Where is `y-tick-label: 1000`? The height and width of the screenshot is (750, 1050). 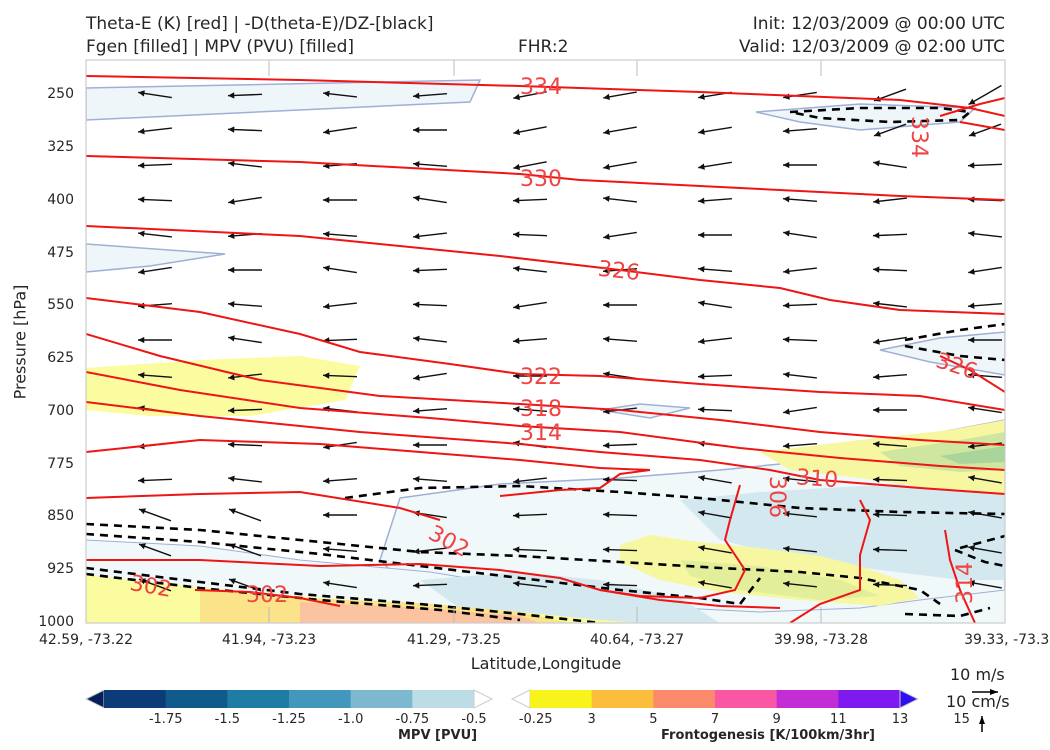
y-tick-label: 1000 is located at coordinates (56, 622).